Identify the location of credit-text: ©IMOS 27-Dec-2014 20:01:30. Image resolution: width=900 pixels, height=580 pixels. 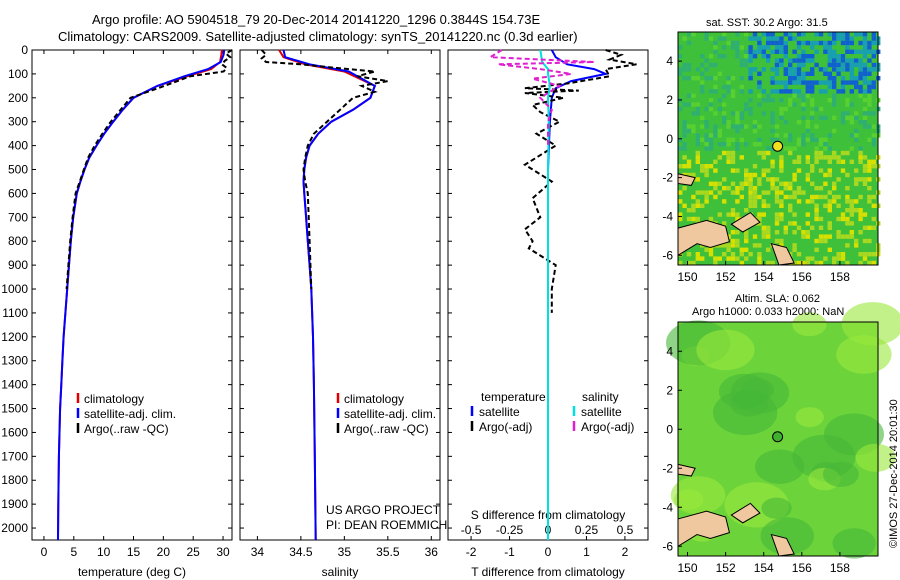
(894, 473).